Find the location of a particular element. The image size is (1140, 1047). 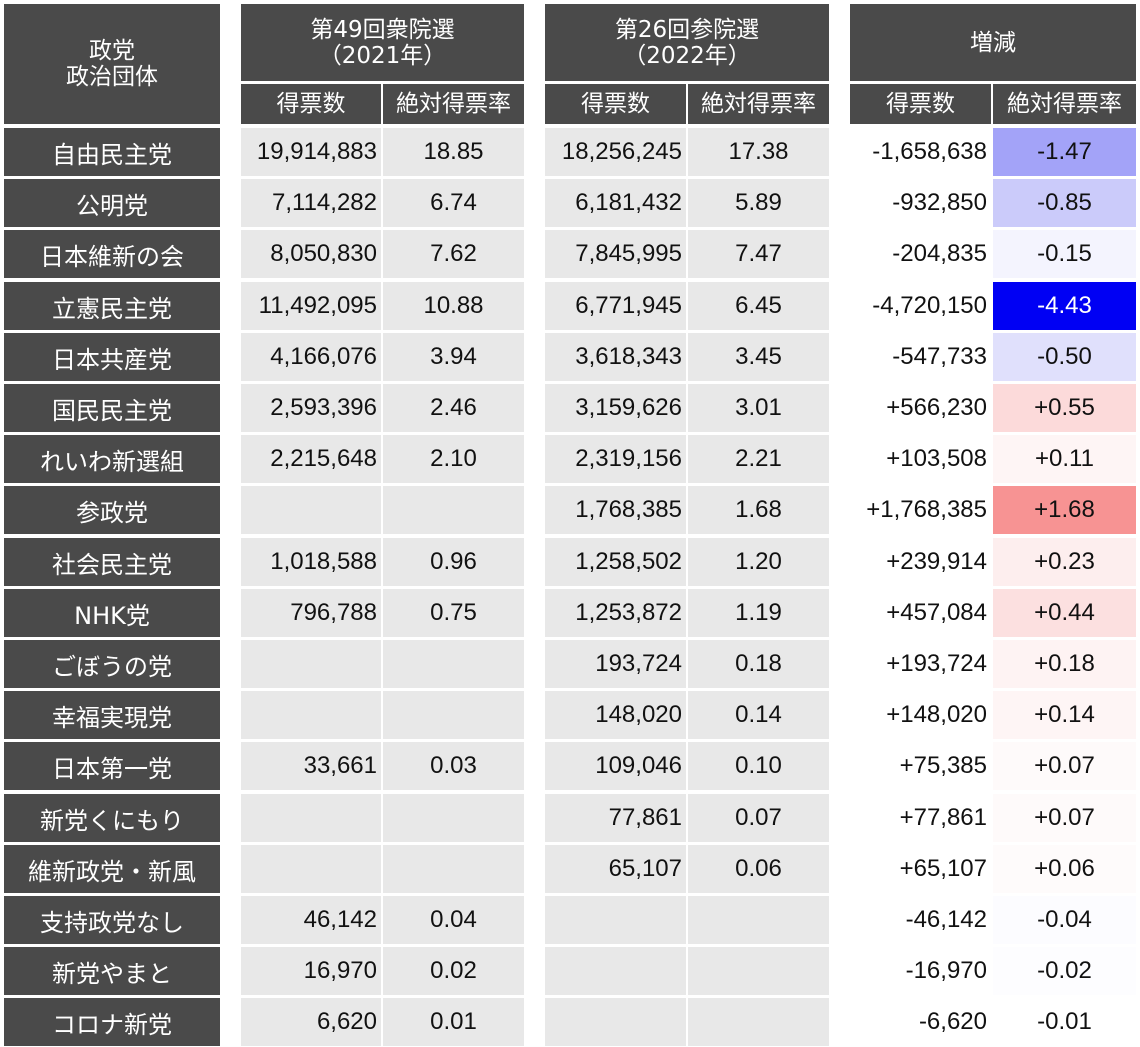

sangiin-2022-header: 第26回参院選 （2022年） is located at coordinates (687, 42).